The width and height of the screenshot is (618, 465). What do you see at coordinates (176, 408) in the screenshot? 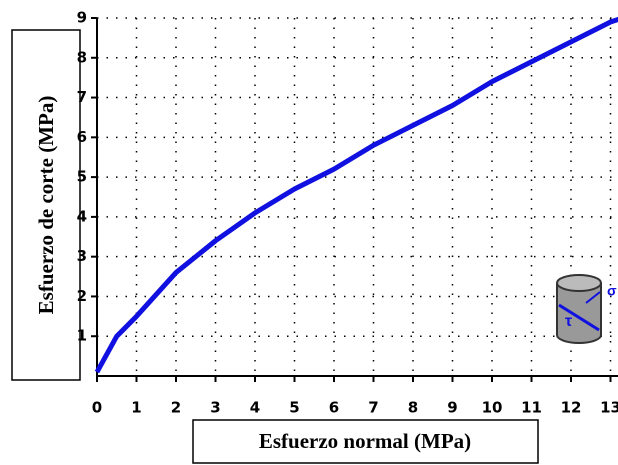
I see `x-tick-label: 2` at bounding box center [176, 408].